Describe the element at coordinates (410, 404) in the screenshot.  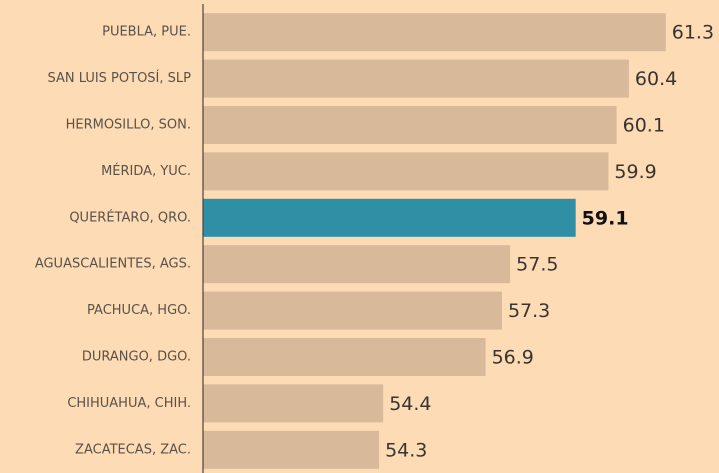
I see `value-label: 54.4` at that location.